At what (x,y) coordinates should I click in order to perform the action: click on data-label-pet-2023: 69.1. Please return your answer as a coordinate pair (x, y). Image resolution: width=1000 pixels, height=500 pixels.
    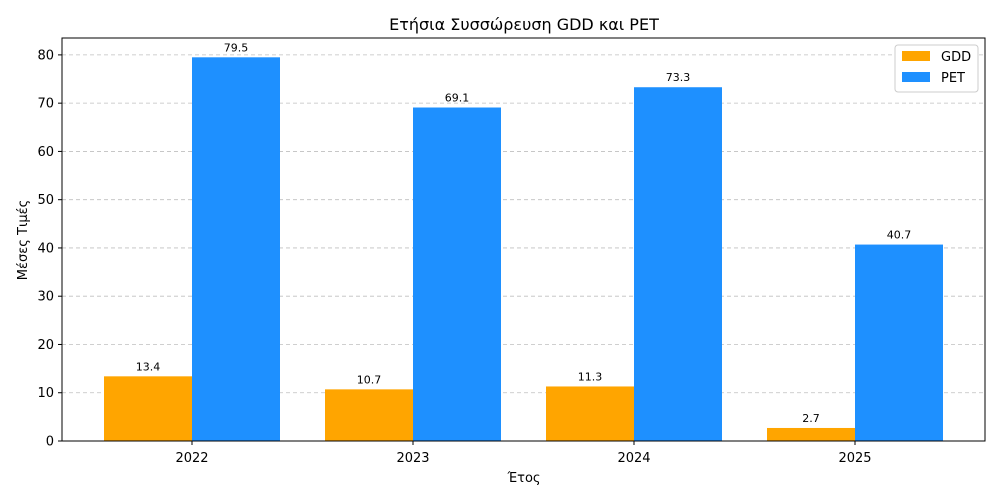
    Looking at the image, I should click on (457, 97).